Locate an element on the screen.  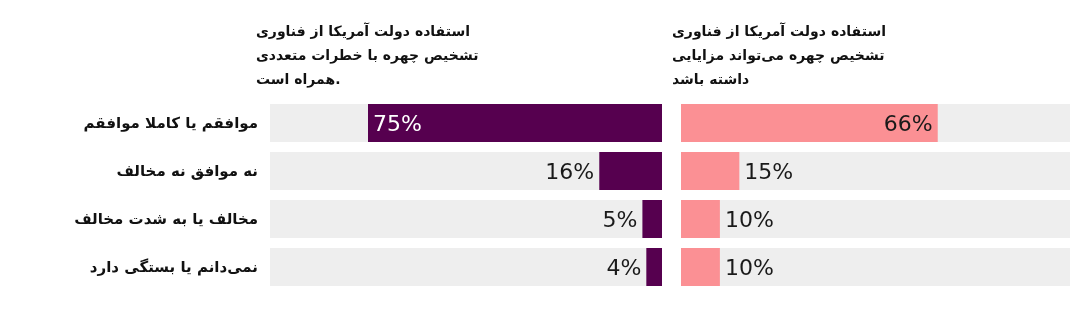
chart-title: استفاده دولت آمریکا از فناوری تشخیص چهره می‌تواند مزایایی داشته باشد is located at coordinates (781, 54).